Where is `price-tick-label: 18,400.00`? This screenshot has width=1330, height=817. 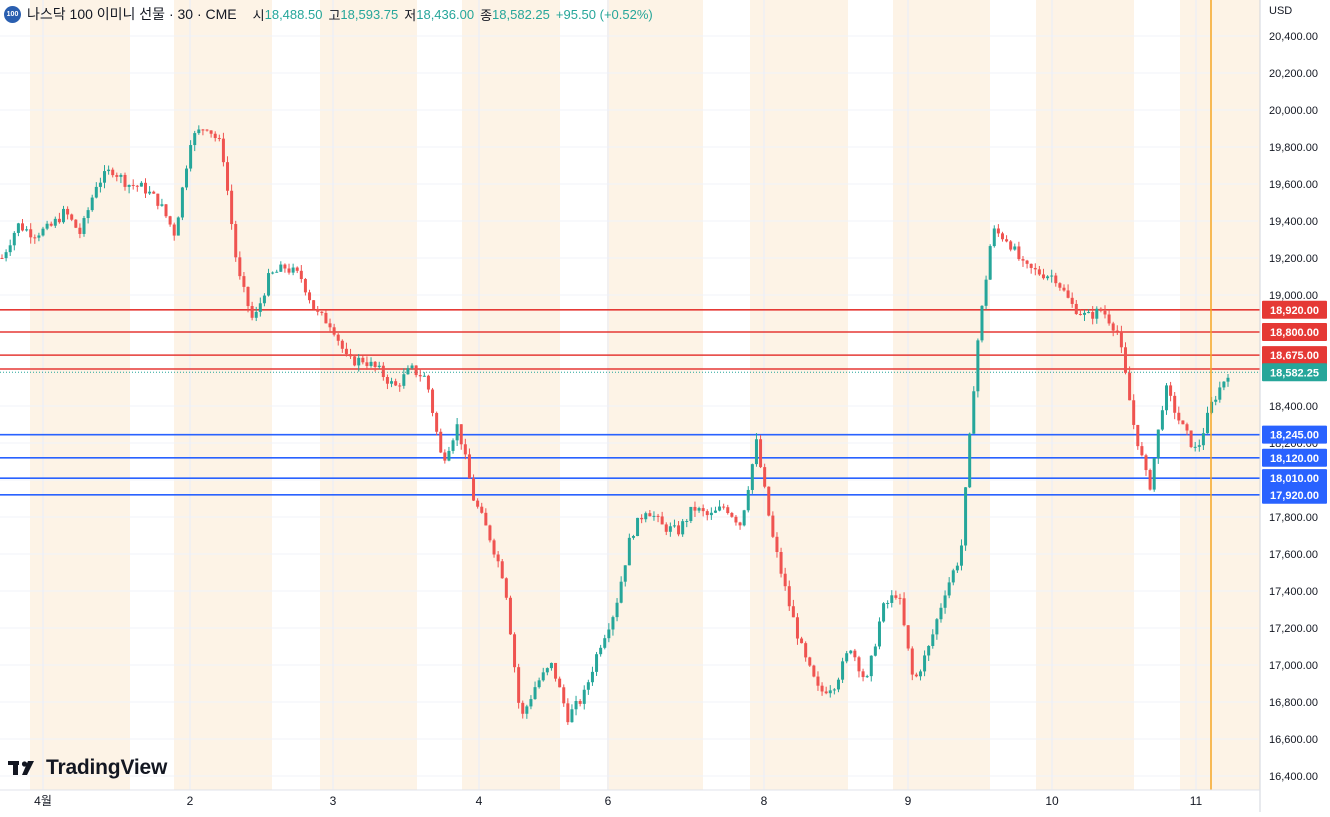
price-tick-label: 18,400.00 is located at coordinates (1293, 407).